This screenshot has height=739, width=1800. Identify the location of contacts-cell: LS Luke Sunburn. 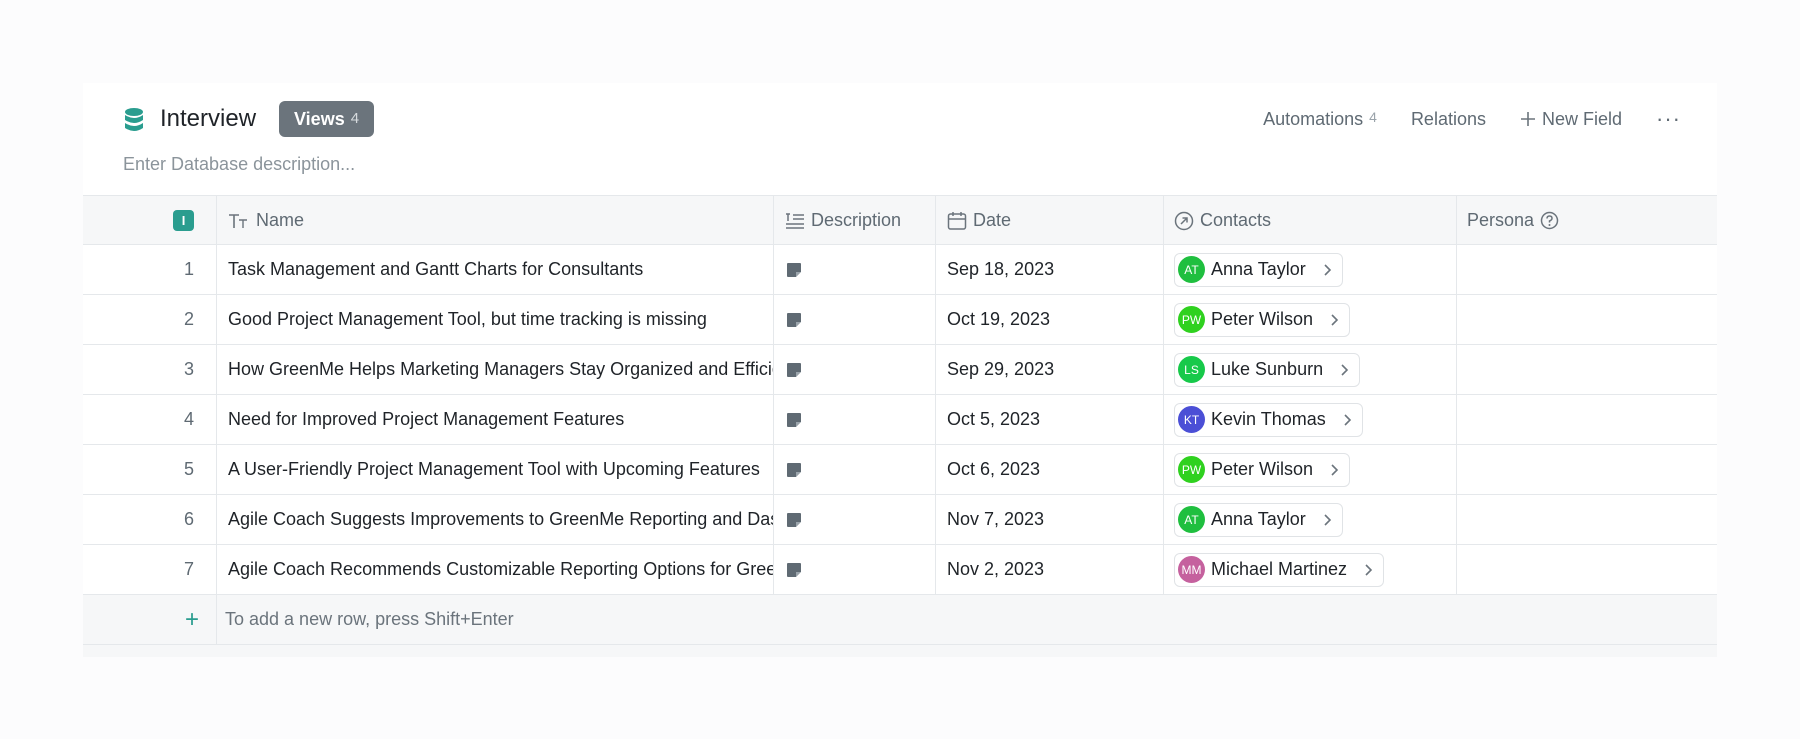
(1310, 369).